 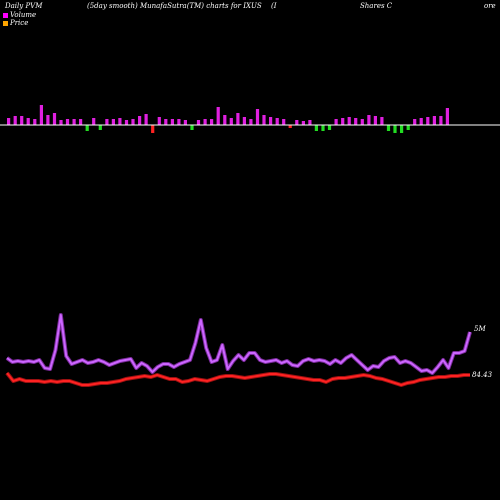 I want to click on legend-label-price: Price, so click(x=19, y=23).